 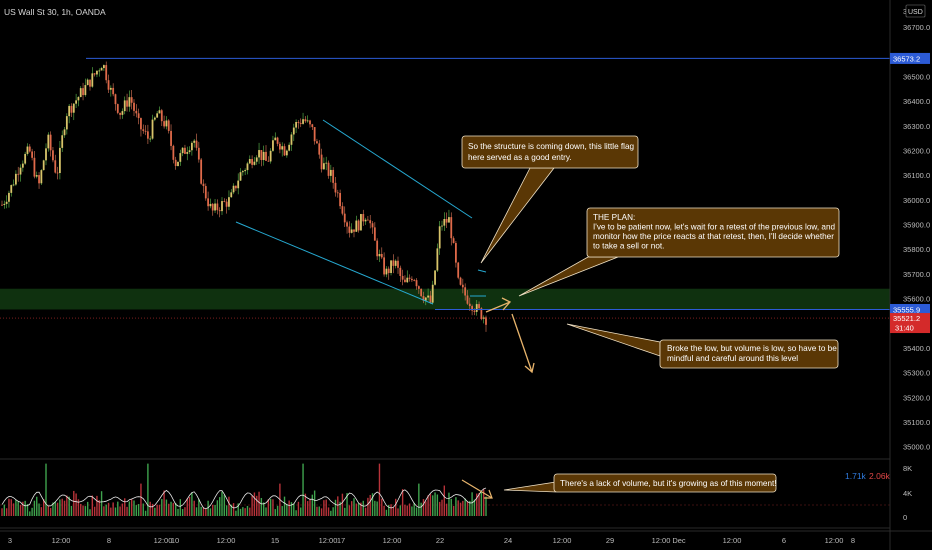 I want to click on price-tick-label: 36300.0, so click(x=916, y=126).